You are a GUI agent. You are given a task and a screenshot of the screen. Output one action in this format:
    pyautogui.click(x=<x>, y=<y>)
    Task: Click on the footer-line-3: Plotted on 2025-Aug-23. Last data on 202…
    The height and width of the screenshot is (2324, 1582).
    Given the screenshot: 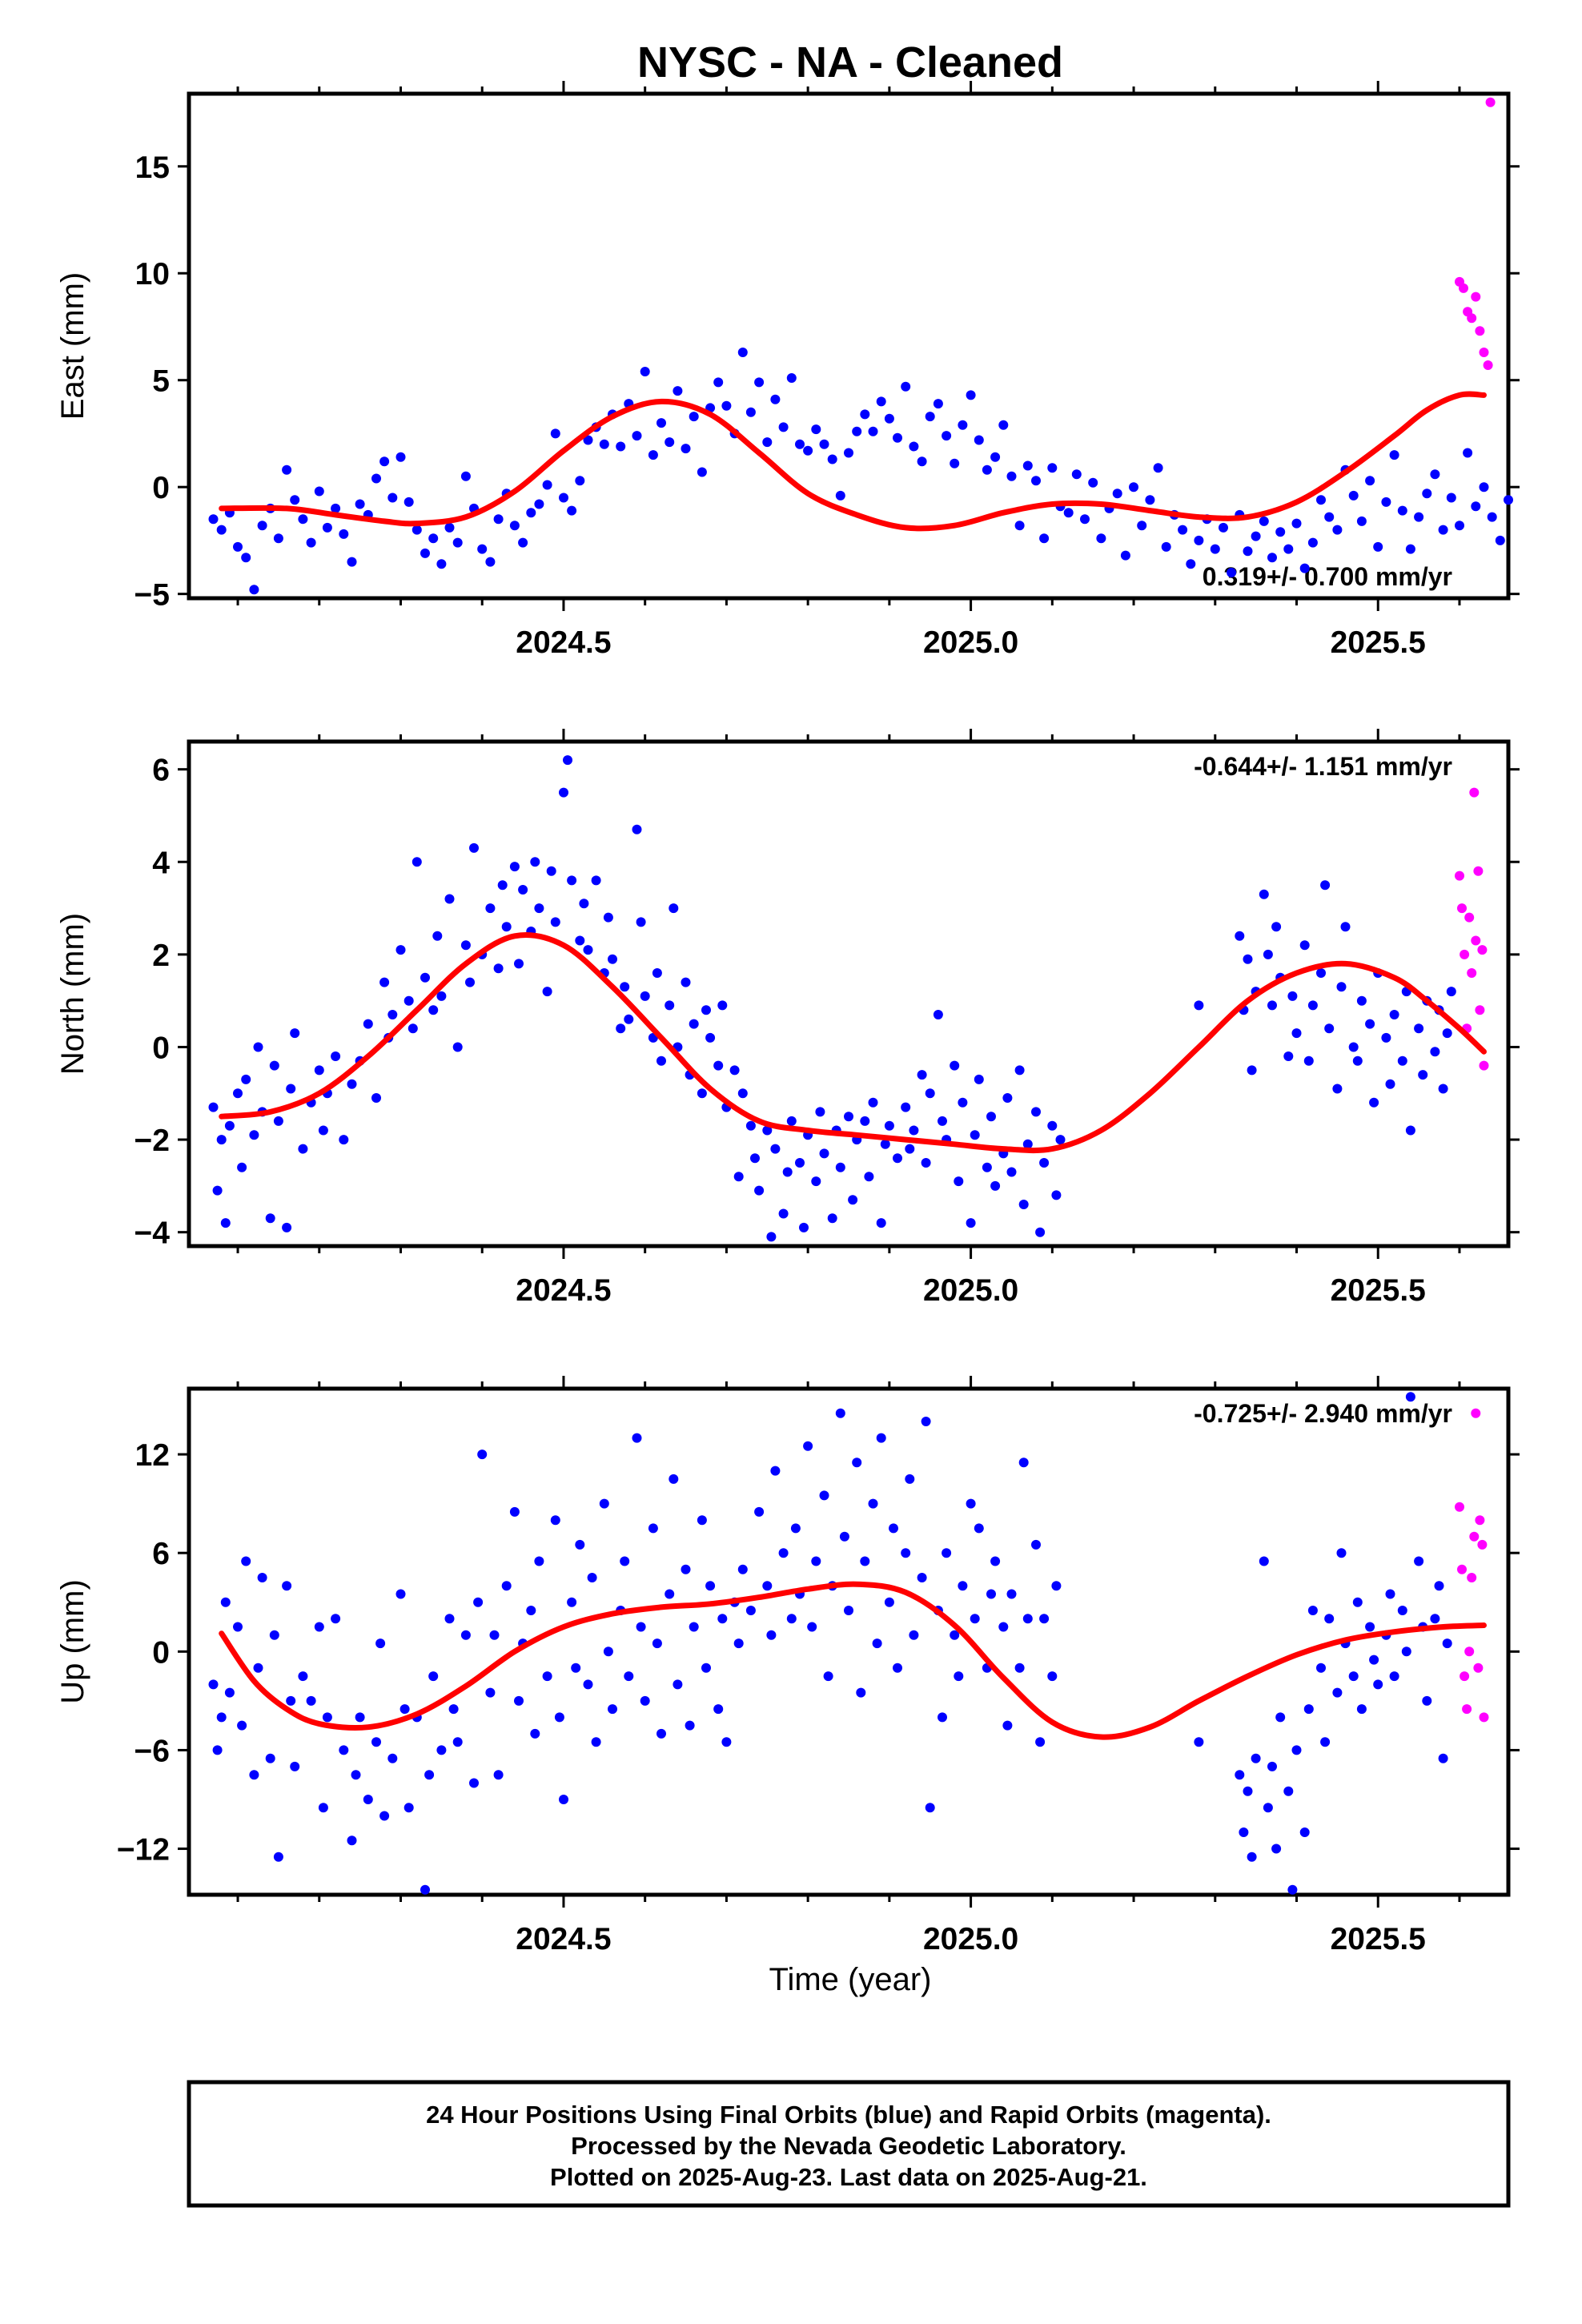 What is the action you would take?
    pyautogui.click(x=848, y=2177)
    